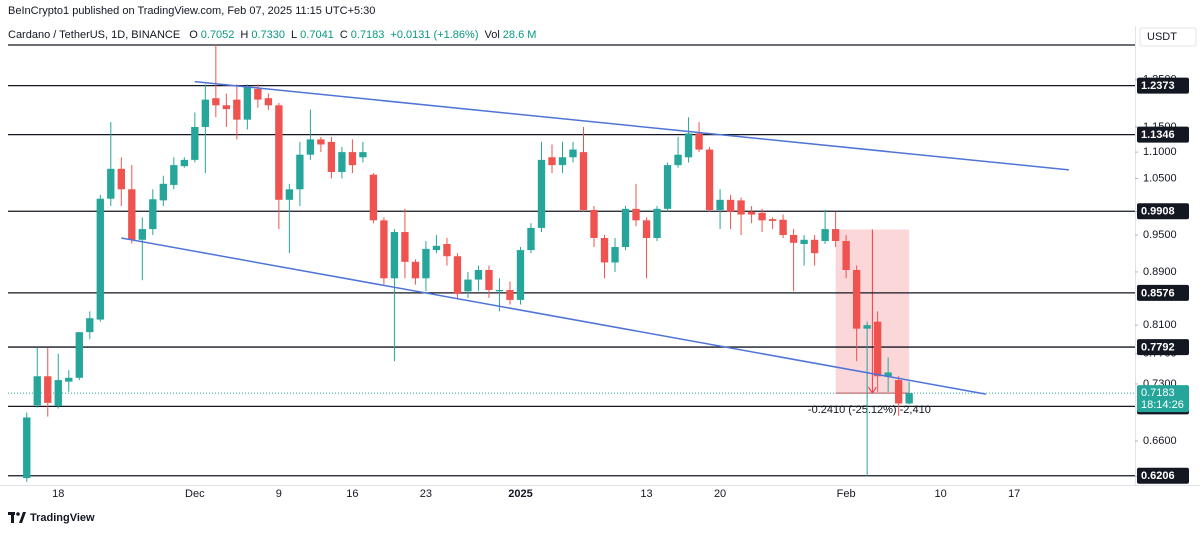  I want to click on x-tick-label: Dec, so click(195, 494).